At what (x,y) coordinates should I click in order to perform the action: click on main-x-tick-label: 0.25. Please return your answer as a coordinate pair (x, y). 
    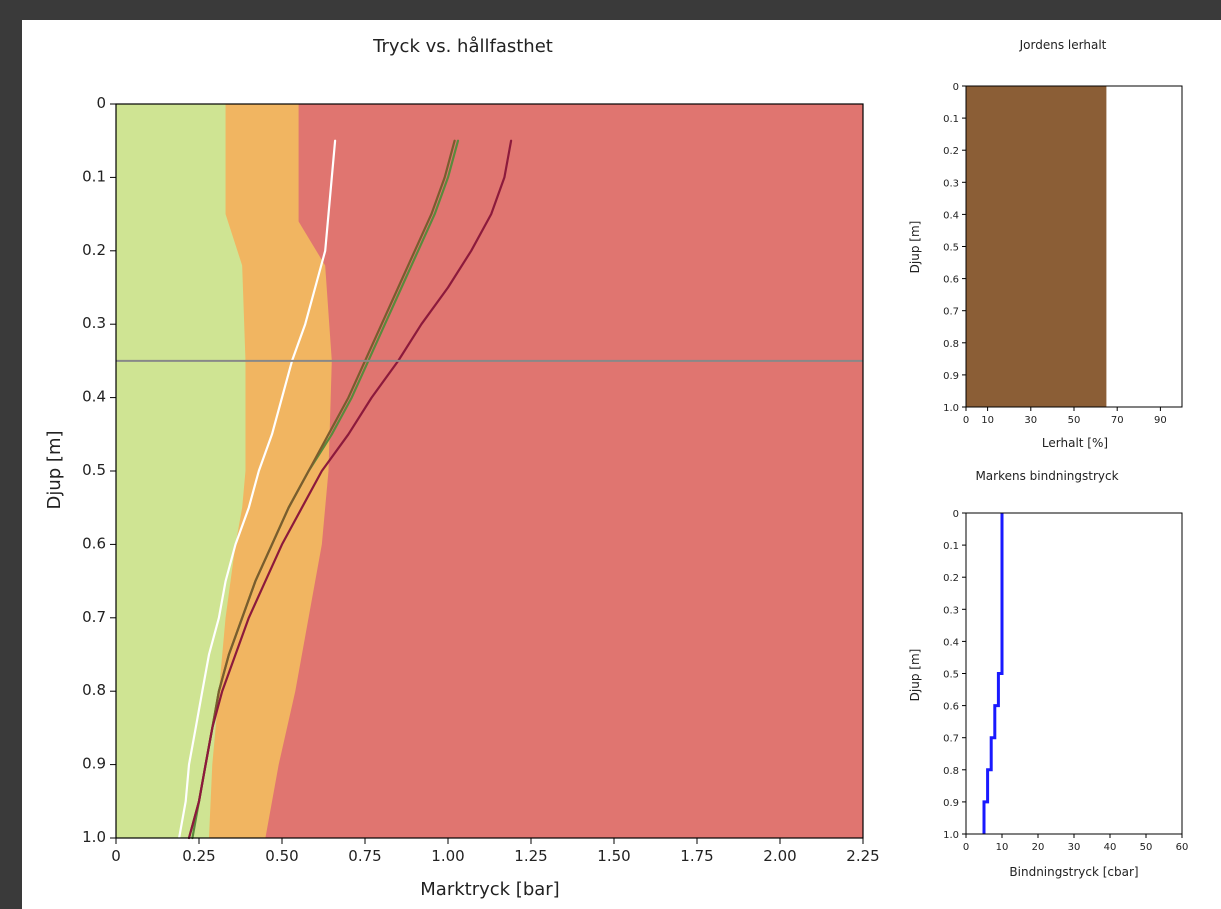
    Looking at the image, I should click on (198, 856).